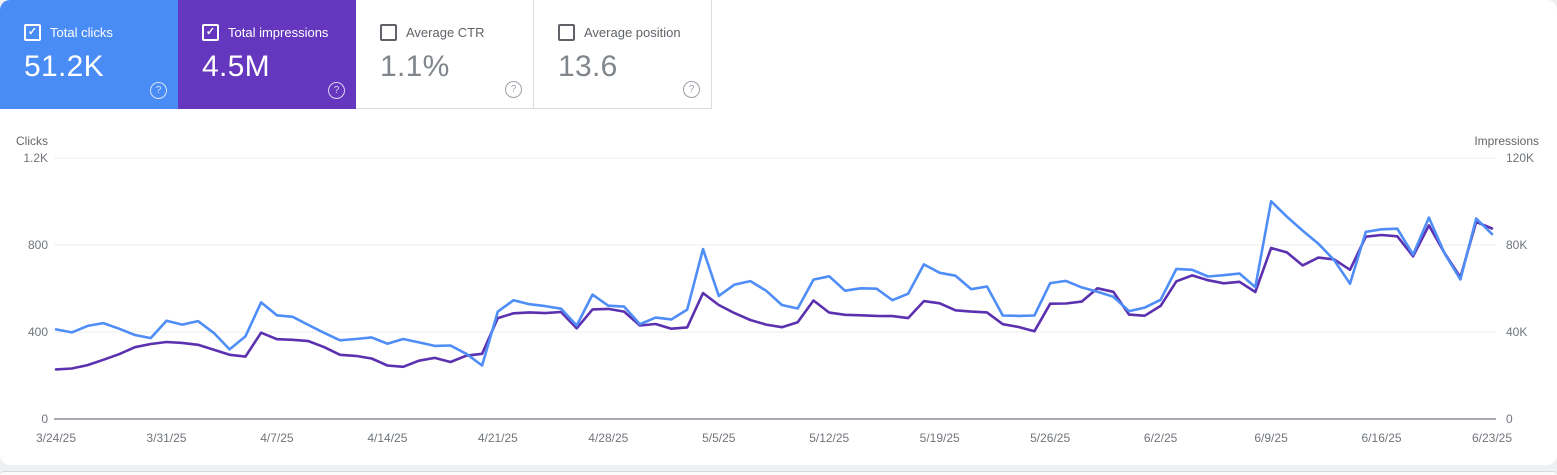 The width and height of the screenshot is (1557, 475). What do you see at coordinates (778, 473) in the screenshot?
I see `next-section-edge` at bounding box center [778, 473].